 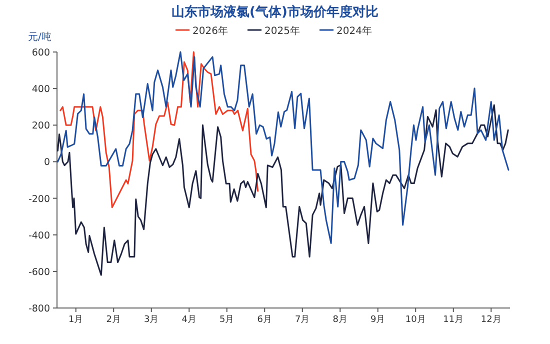 What do you see at coordinates (113, 320) in the screenshot?
I see `x-tick-label: 2月` at bounding box center [113, 320].